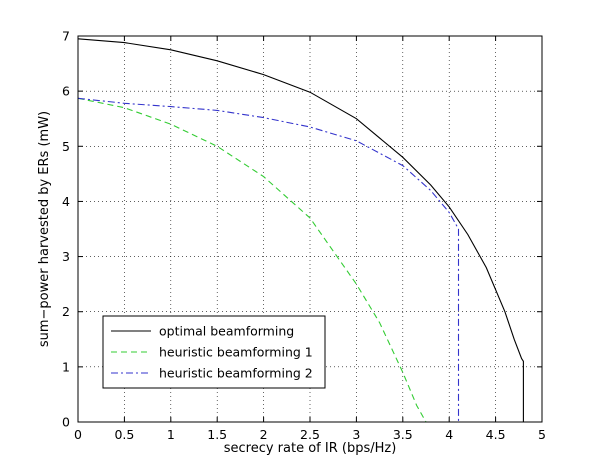 This screenshot has height=475, width=599. Describe the element at coordinates (124, 434) in the screenshot. I see `x-tick-label: 0.5` at that location.